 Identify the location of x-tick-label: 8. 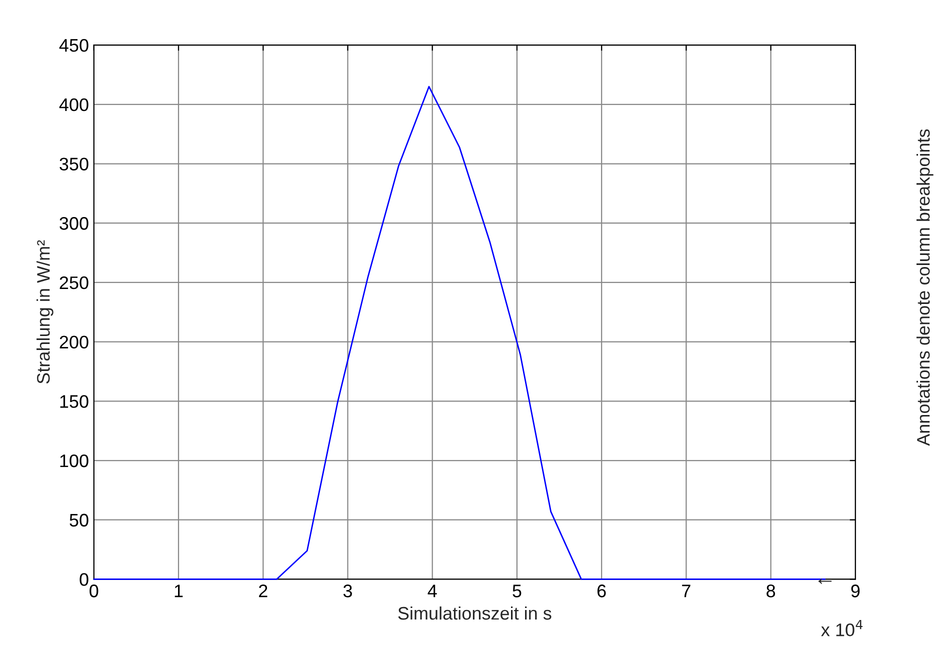
(771, 591).